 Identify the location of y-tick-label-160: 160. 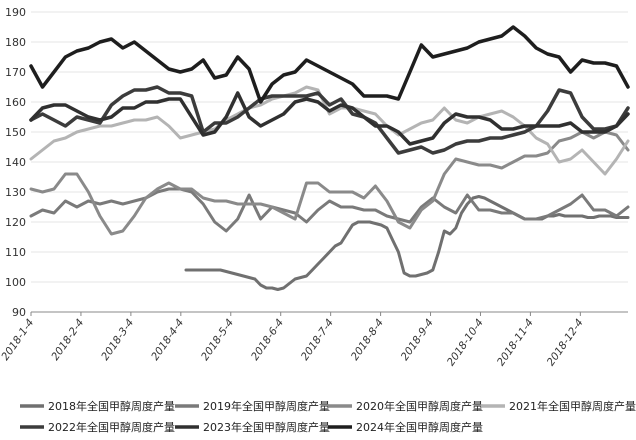
(15, 102).